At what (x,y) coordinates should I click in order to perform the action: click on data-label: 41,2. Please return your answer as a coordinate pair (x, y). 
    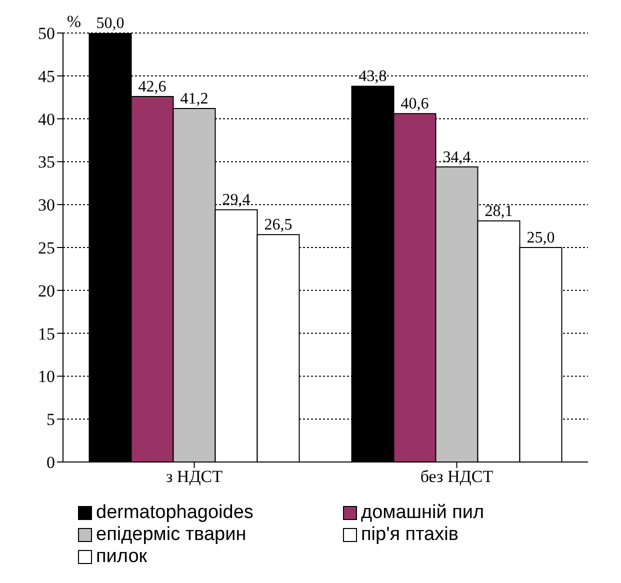
    Looking at the image, I should click on (194, 99).